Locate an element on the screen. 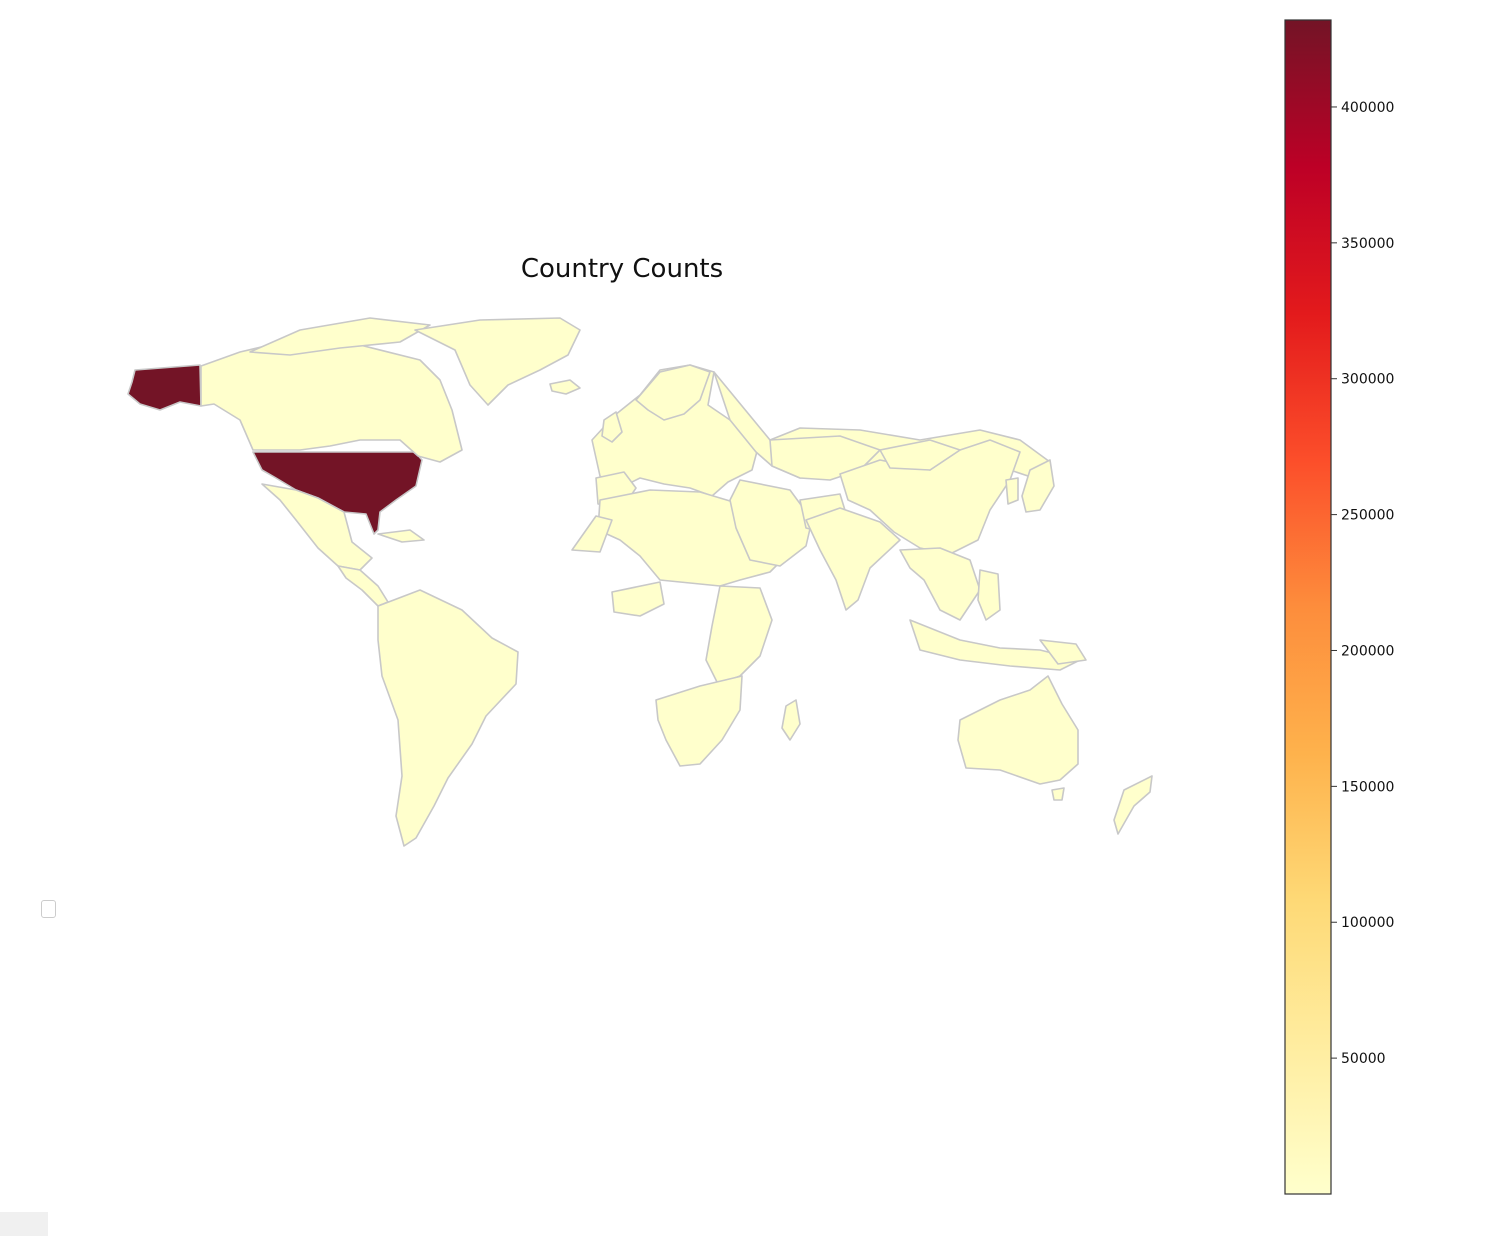 The height and width of the screenshot is (1236, 1498). country-central-america is located at coordinates (363, 586).